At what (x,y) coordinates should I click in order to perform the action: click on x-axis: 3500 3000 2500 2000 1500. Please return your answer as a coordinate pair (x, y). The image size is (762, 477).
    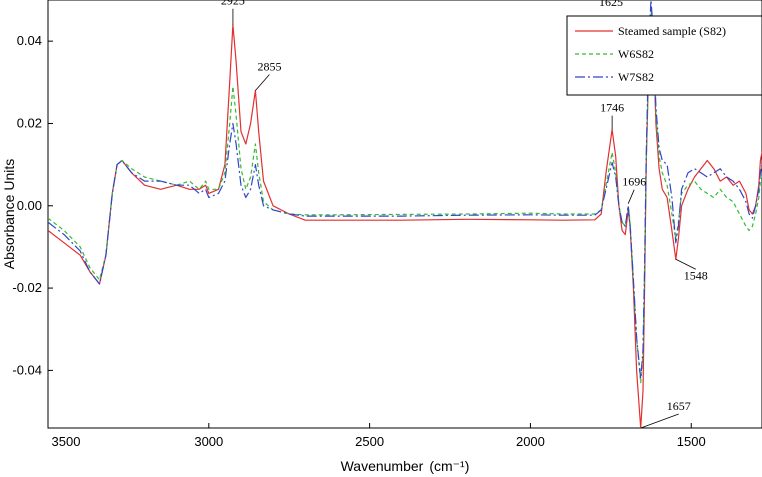
    Looking at the image, I should click on (376, 436).